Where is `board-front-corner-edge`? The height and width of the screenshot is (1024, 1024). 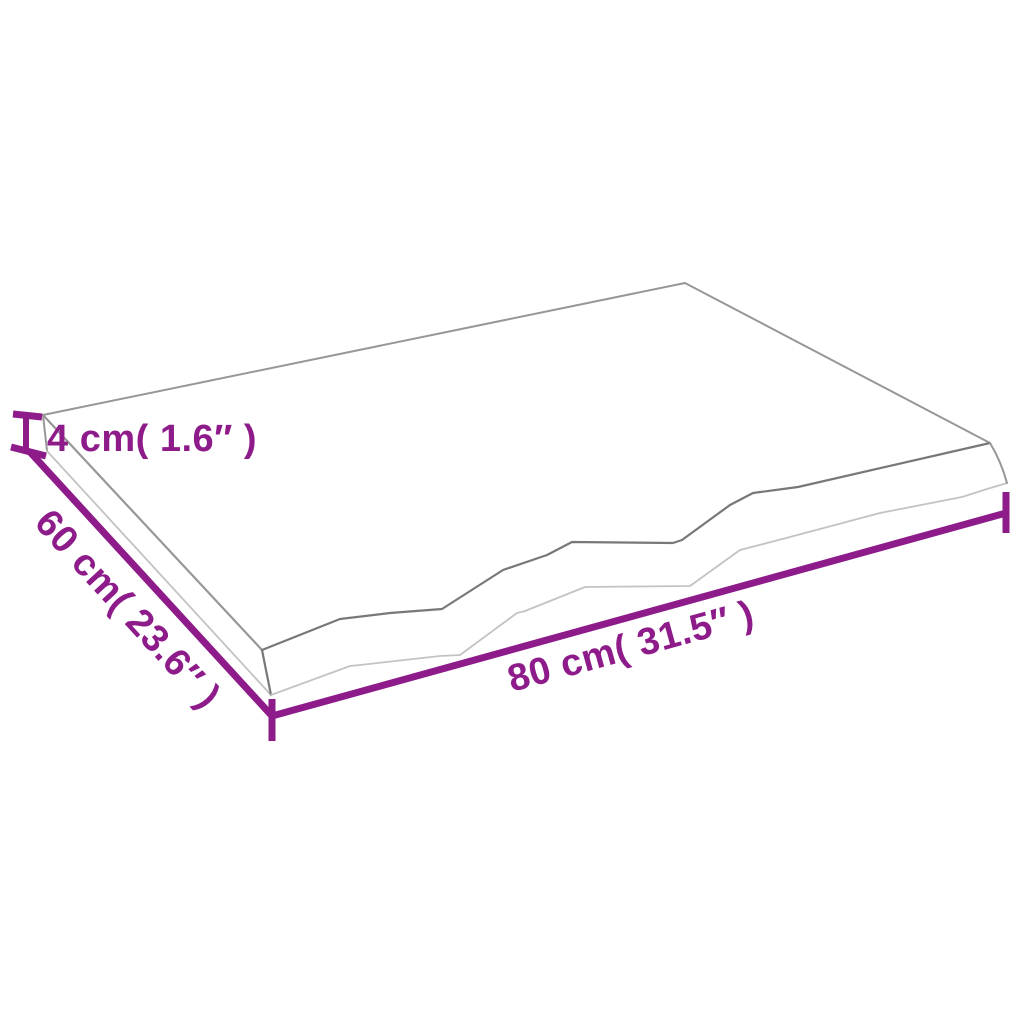
board-front-corner-edge is located at coordinates (266, 672).